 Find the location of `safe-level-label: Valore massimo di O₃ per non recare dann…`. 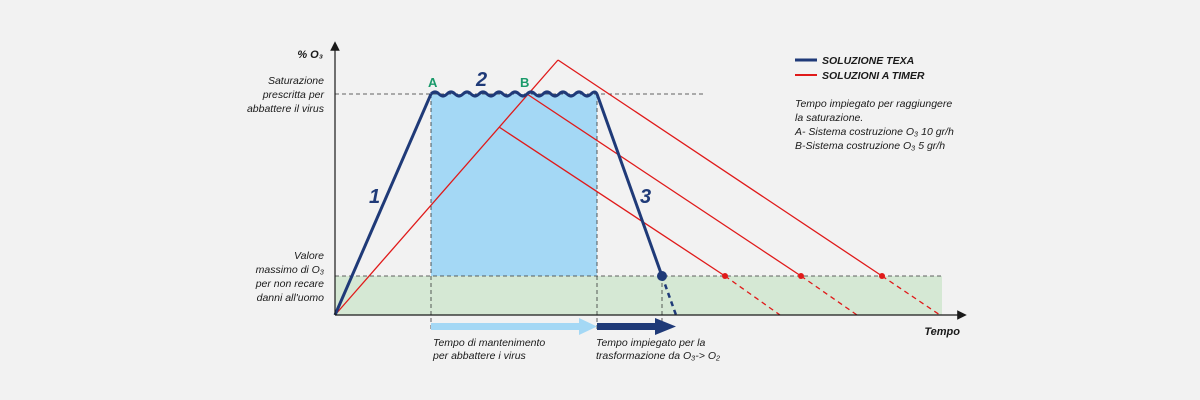

safe-level-label: Valore massimo di O₃ per non recare dann… is located at coordinates (289, 277).